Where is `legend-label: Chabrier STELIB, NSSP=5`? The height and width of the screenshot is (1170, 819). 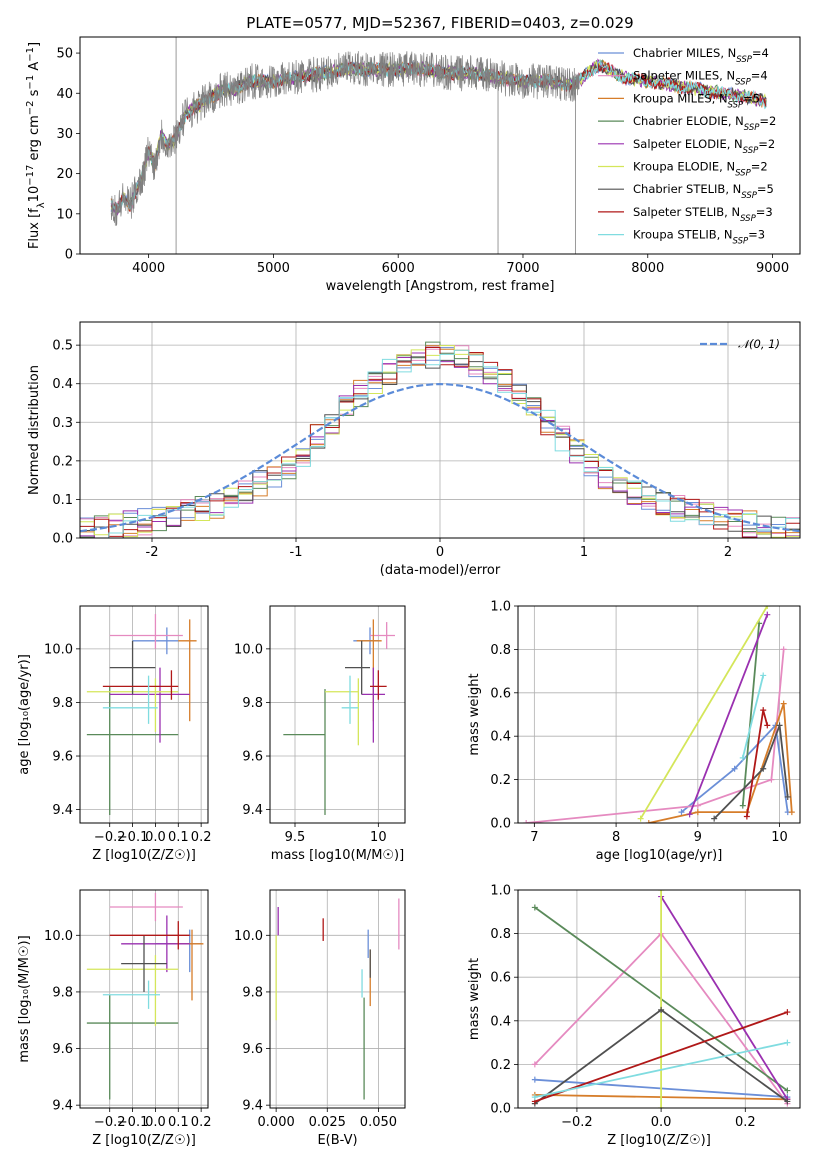 legend-label: Chabrier STELIB, NSSP=5 is located at coordinates (703, 191).